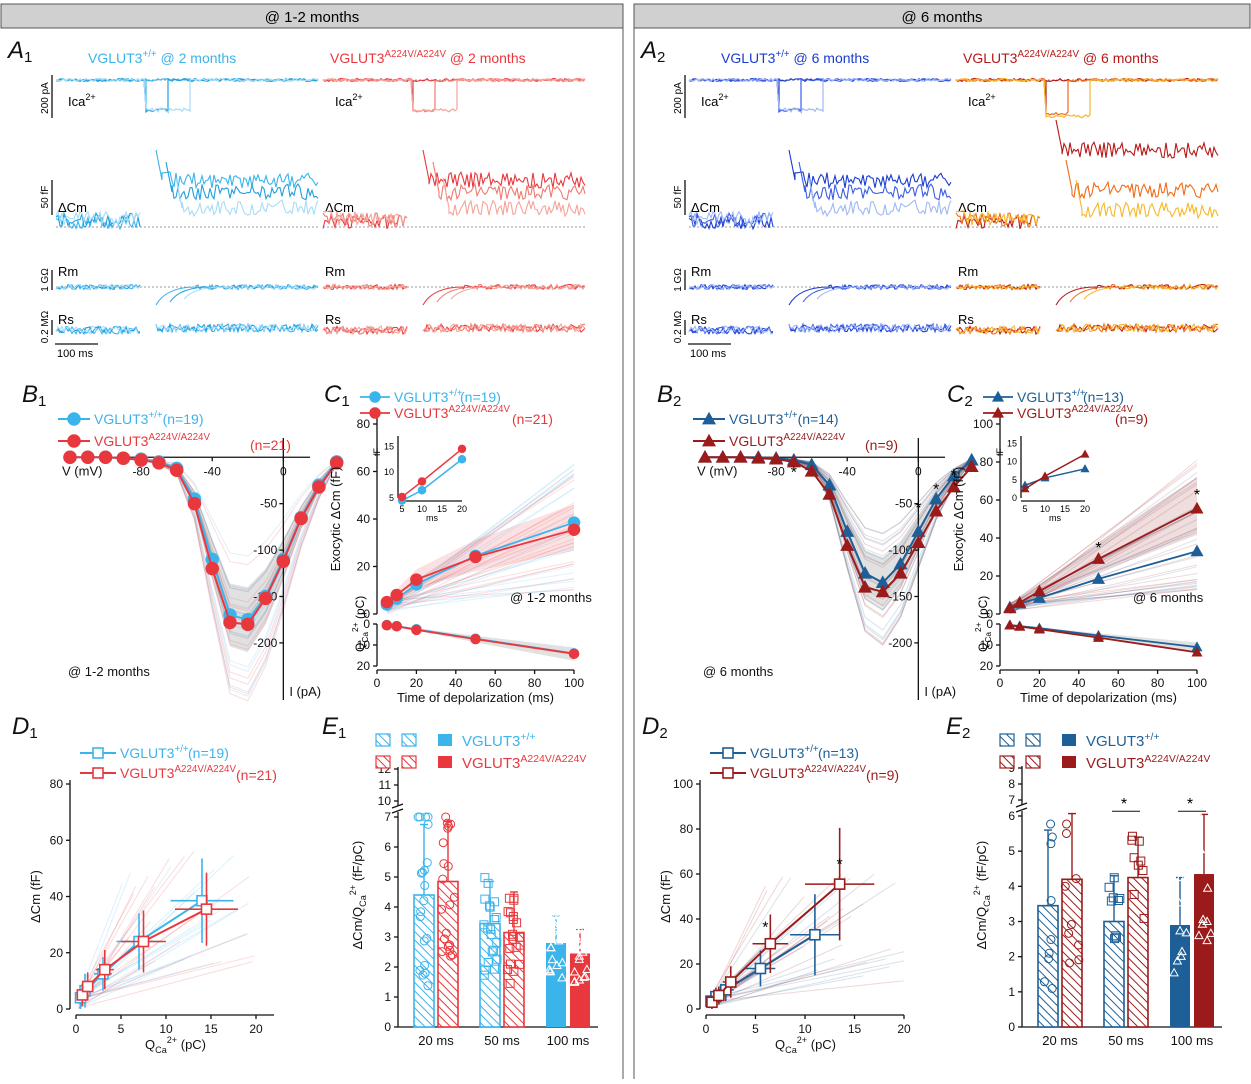 The width and height of the screenshot is (1251, 1084). Describe the element at coordinates (1085, 509) in the screenshot. I see `inset-x-tick-label: 20` at that location.